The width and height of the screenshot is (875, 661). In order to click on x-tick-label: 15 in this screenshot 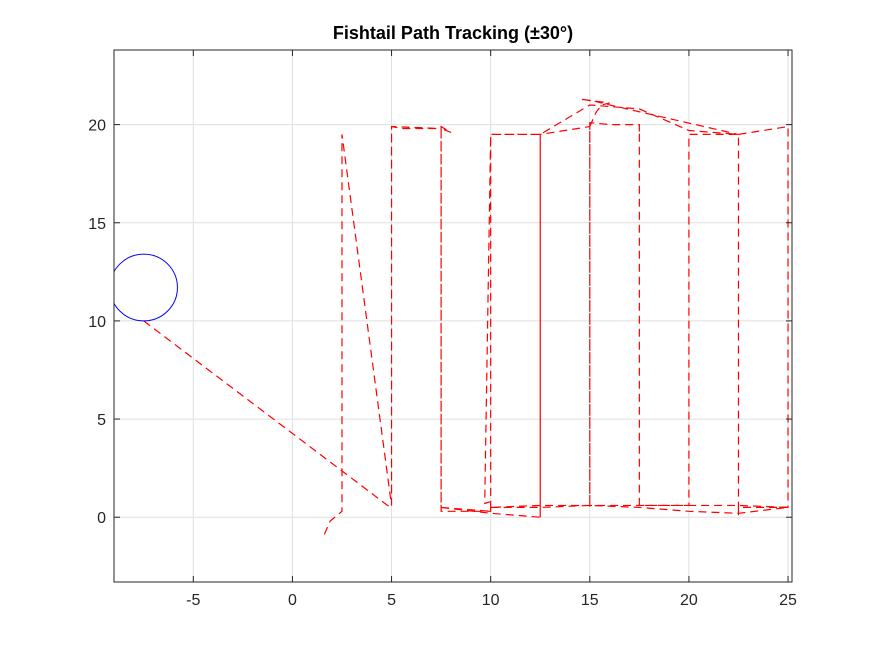, I will do `click(590, 600)`.